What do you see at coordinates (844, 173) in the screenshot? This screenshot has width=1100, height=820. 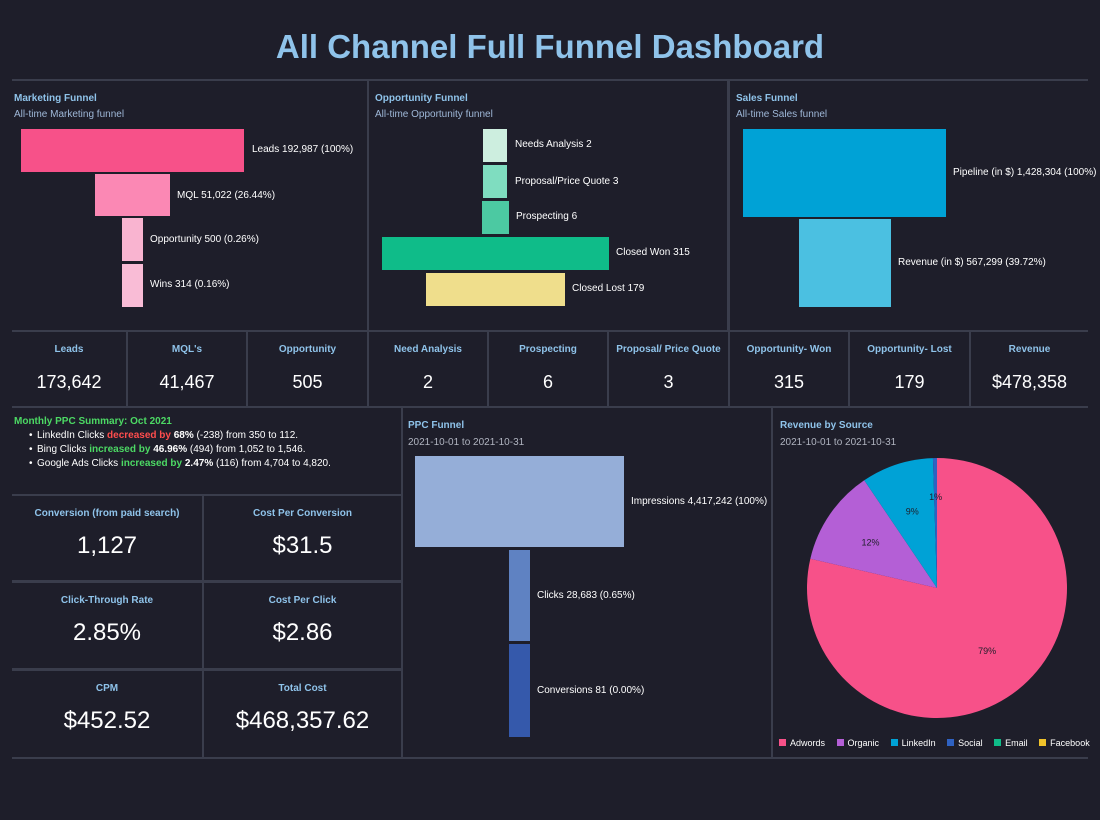 I see `sales-bar-pipeline` at bounding box center [844, 173].